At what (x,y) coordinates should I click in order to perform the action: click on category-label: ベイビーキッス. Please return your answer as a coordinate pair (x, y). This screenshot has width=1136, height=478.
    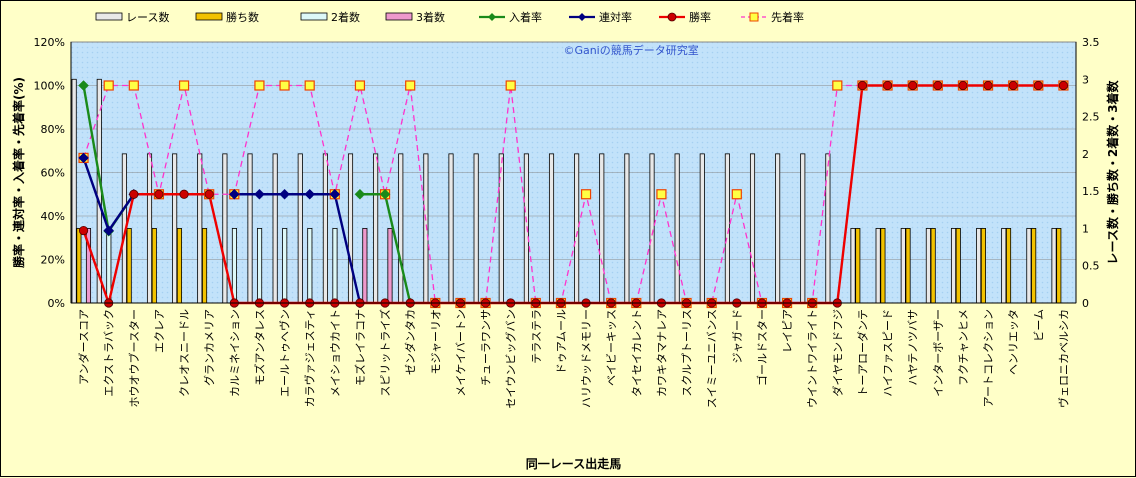
    Looking at the image, I should click on (611, 347).